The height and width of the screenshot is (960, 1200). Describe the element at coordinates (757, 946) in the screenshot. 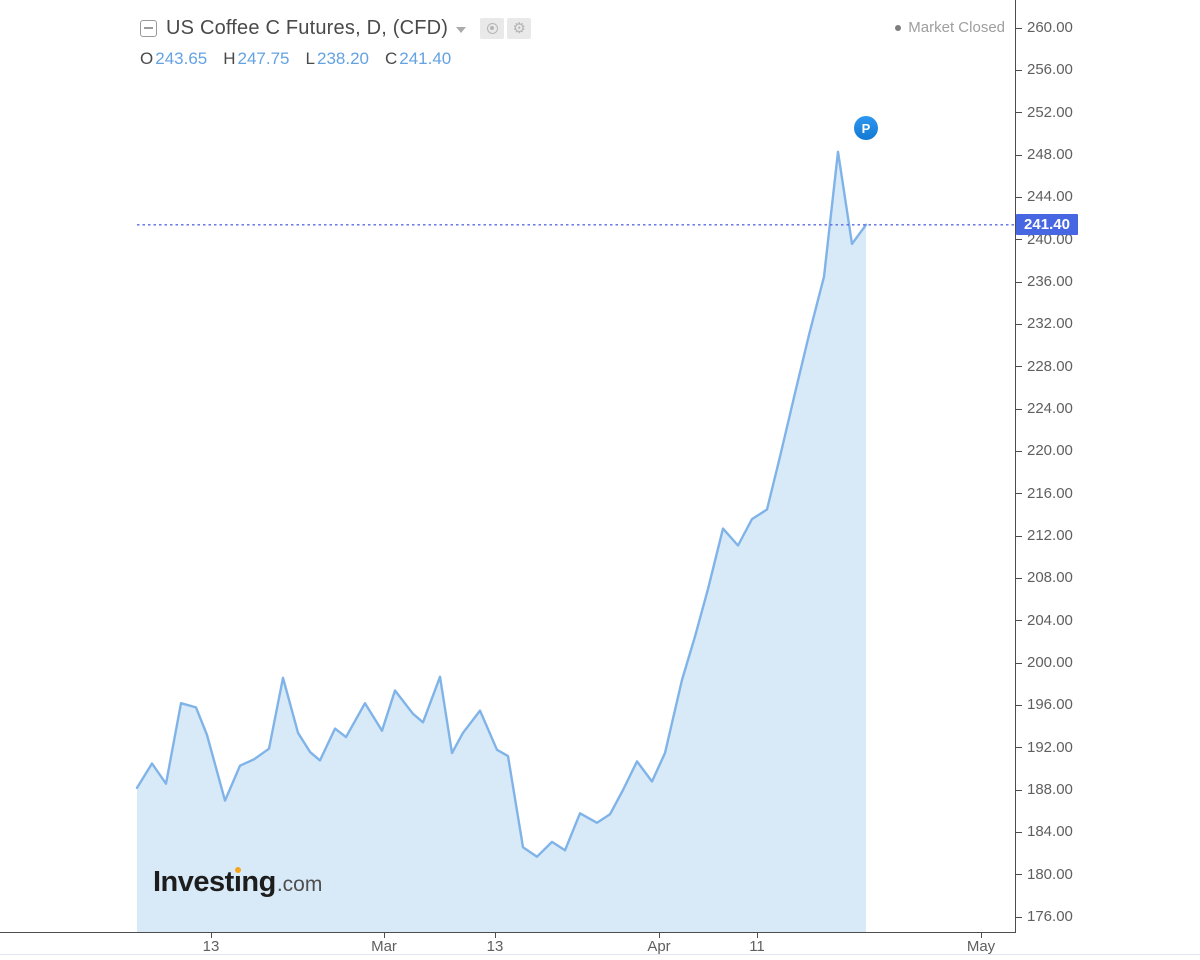

I see `x-axis-label: 11` at that location.